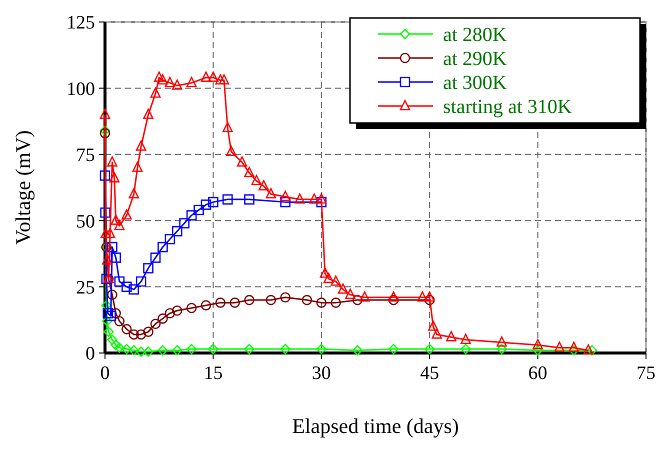 The width and height of the screenshot is (670, 453). Describe the element at coordinates (85, 287) in the screenshot. I see `y-tick-label: 25` at that location.